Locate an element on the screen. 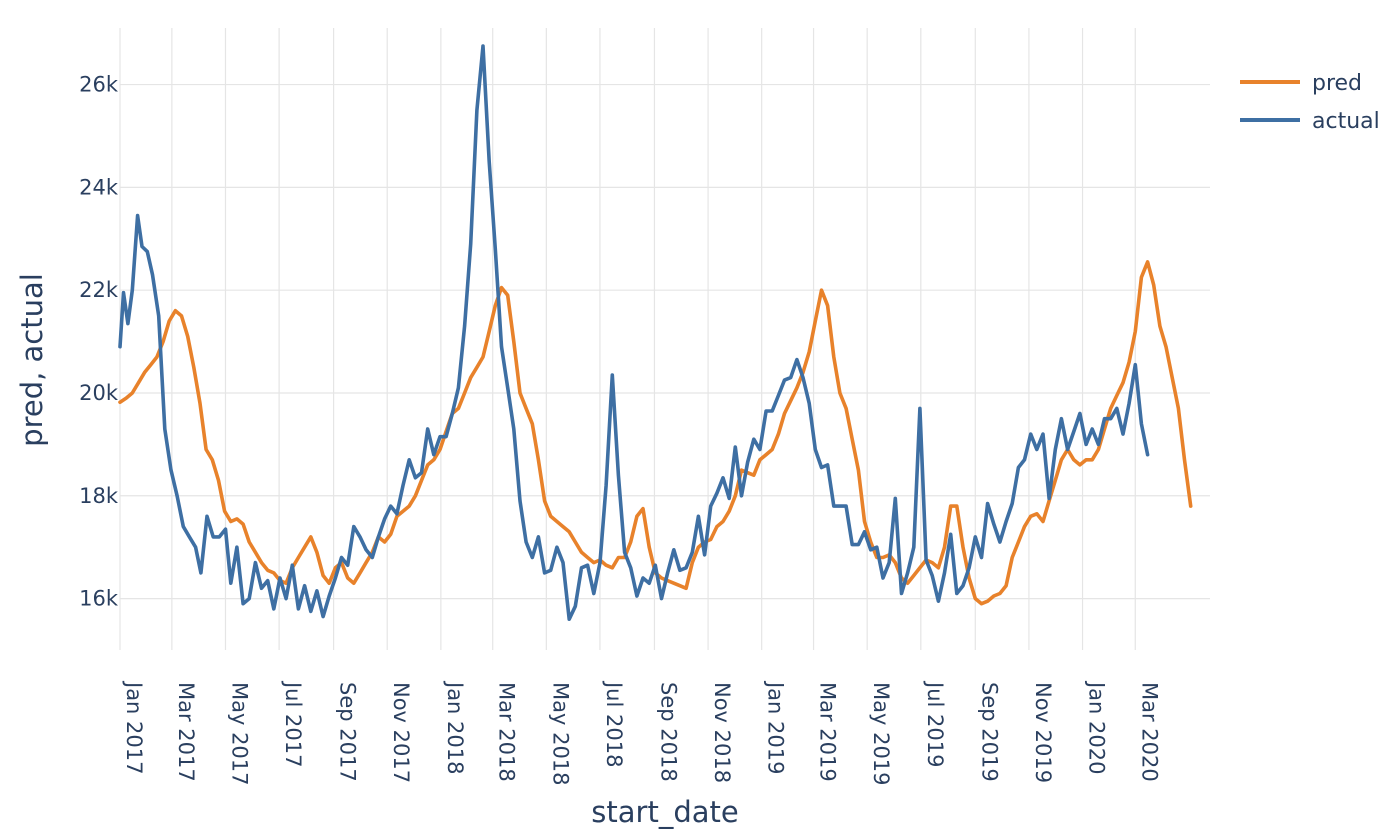 The image size is (1400, 832). x-tick-label: Nov 2017 is located at coordinates (401, 732).